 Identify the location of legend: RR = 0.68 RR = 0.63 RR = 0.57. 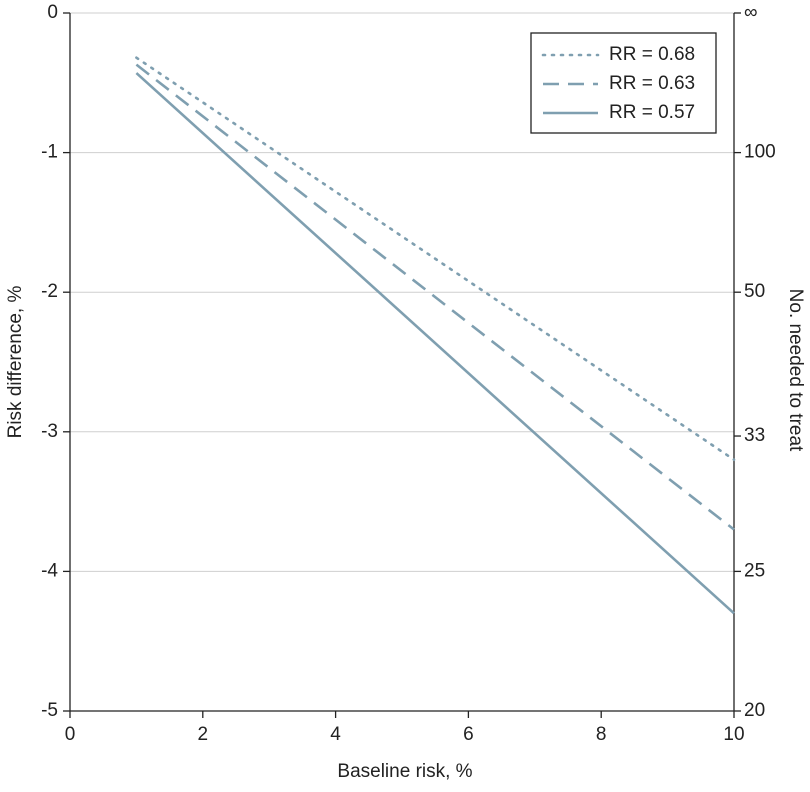
(623, 83).